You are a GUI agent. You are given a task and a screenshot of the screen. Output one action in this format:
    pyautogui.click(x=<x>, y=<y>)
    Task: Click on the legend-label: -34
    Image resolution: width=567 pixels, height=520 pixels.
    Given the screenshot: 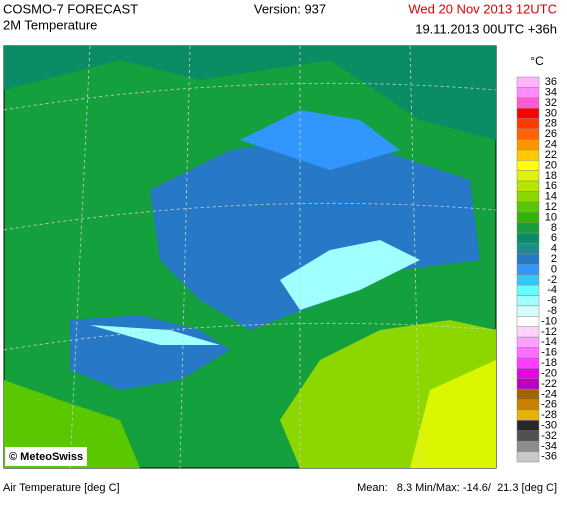 What is the action you would take?
    pyautogui.click(x=549, y=446)
    